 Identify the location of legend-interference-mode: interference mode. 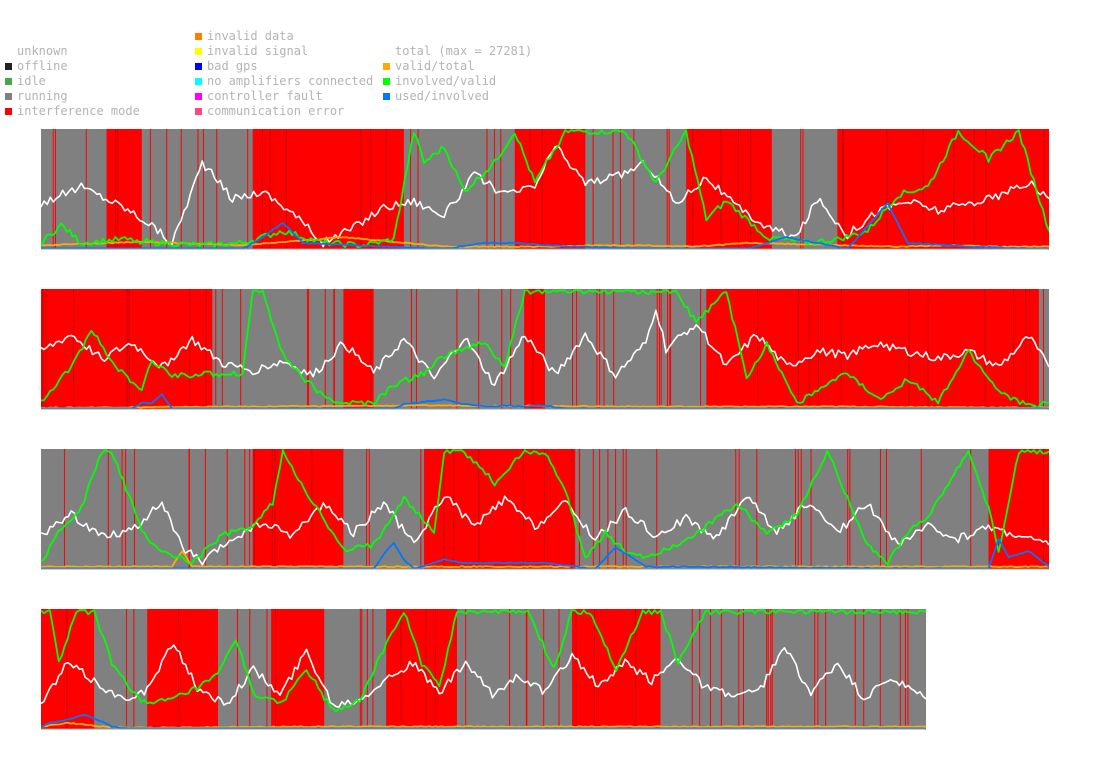
(72, 111).